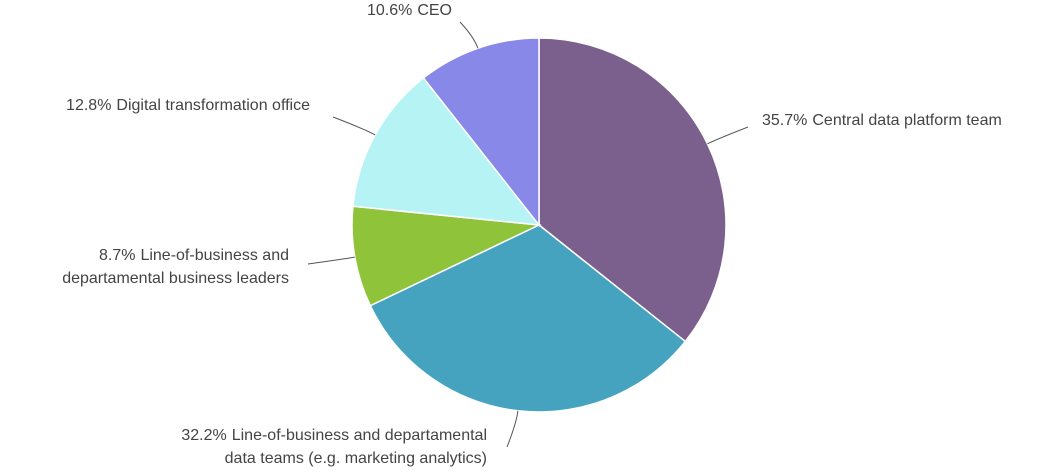  I want to click on value-label: 12.8%, so click(88, 105).